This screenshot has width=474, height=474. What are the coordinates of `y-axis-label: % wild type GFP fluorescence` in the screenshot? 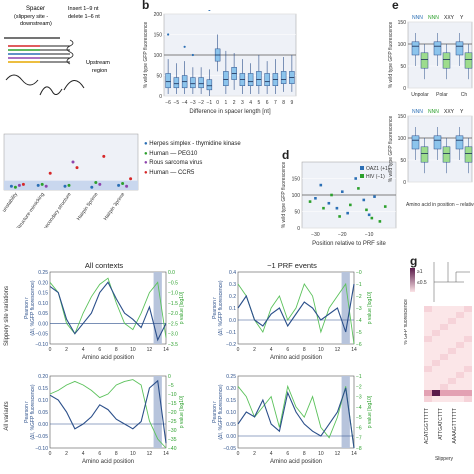 It's located at (284, 194).